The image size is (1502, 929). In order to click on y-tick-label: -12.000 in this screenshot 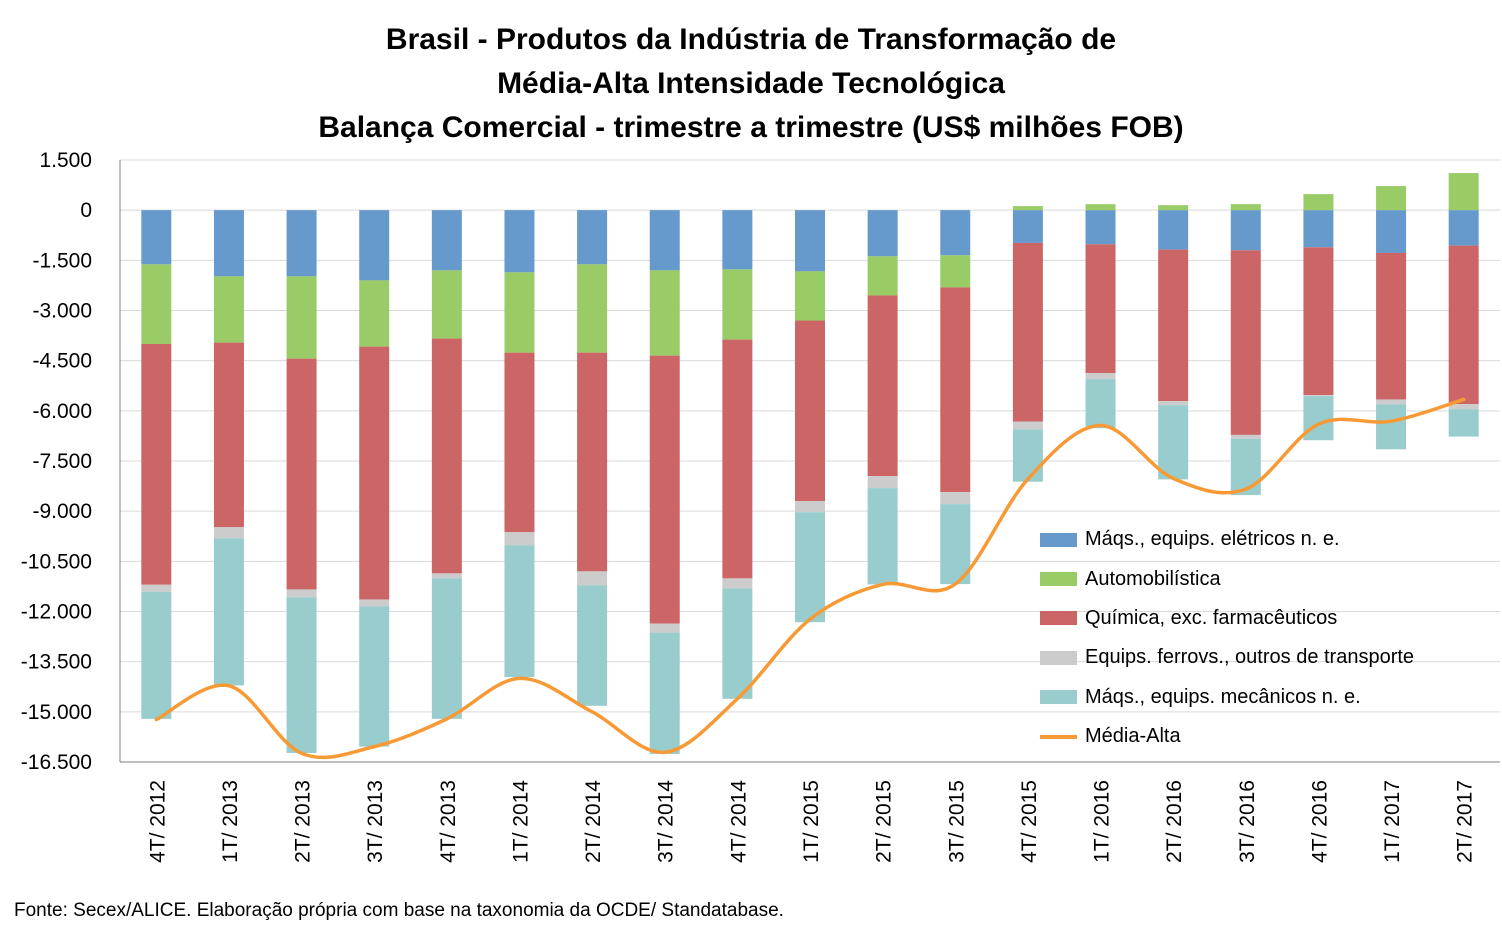, I will do `click(56, 612)`.